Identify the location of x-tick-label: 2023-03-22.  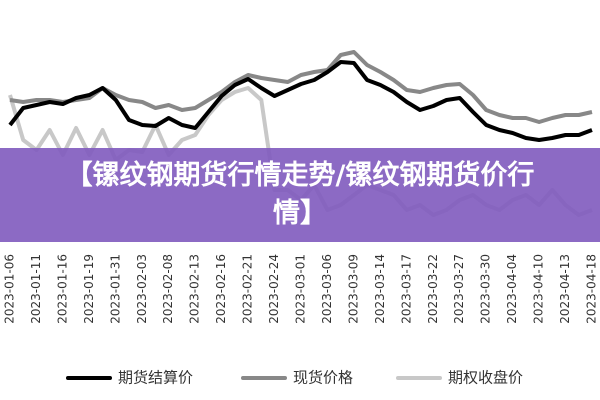
(433, 289).